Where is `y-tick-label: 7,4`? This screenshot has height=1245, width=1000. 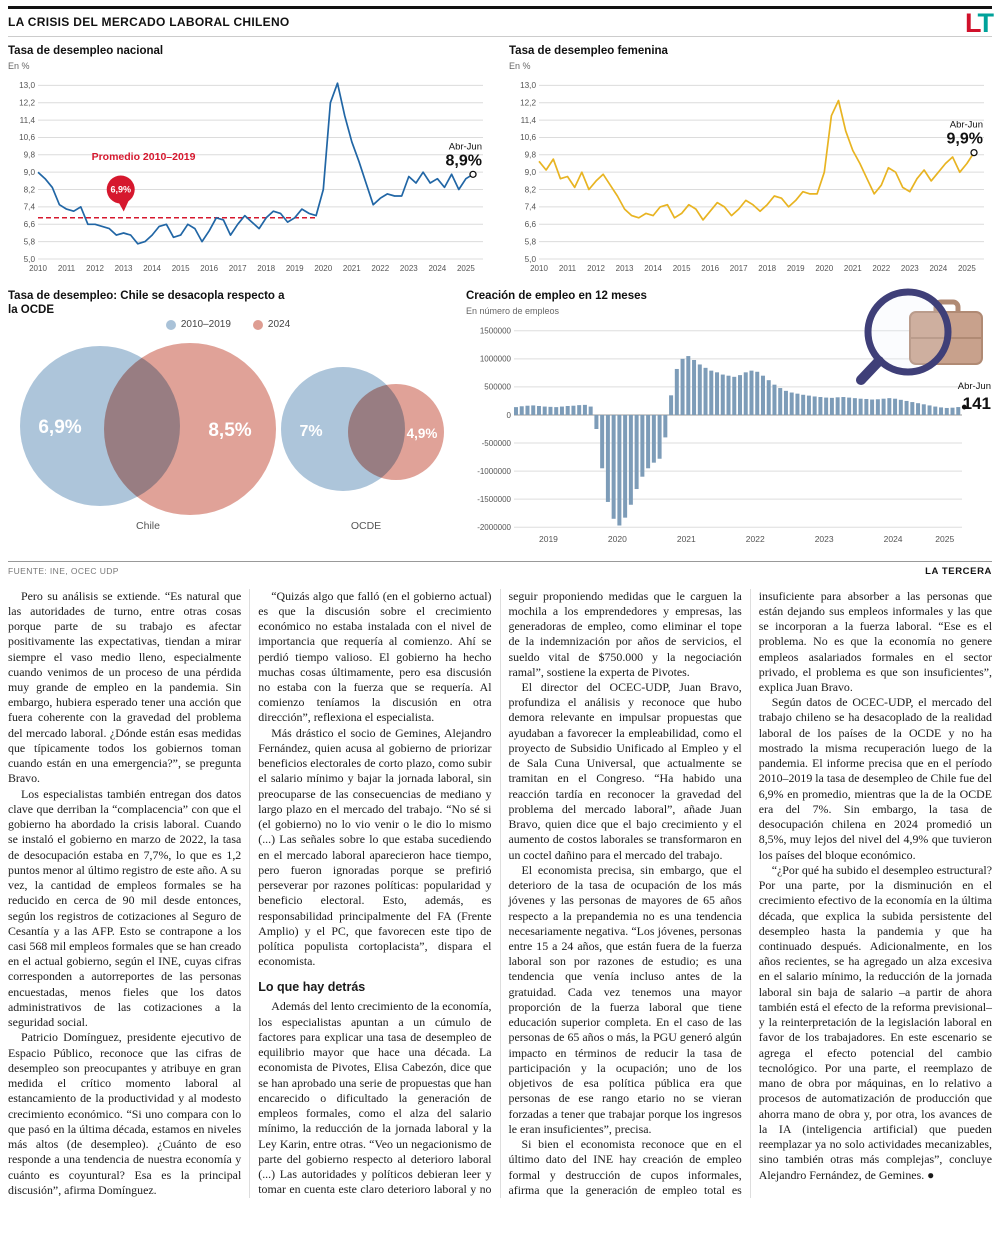
y-tick-label: 7,4 is located at coordinates (30, 206).